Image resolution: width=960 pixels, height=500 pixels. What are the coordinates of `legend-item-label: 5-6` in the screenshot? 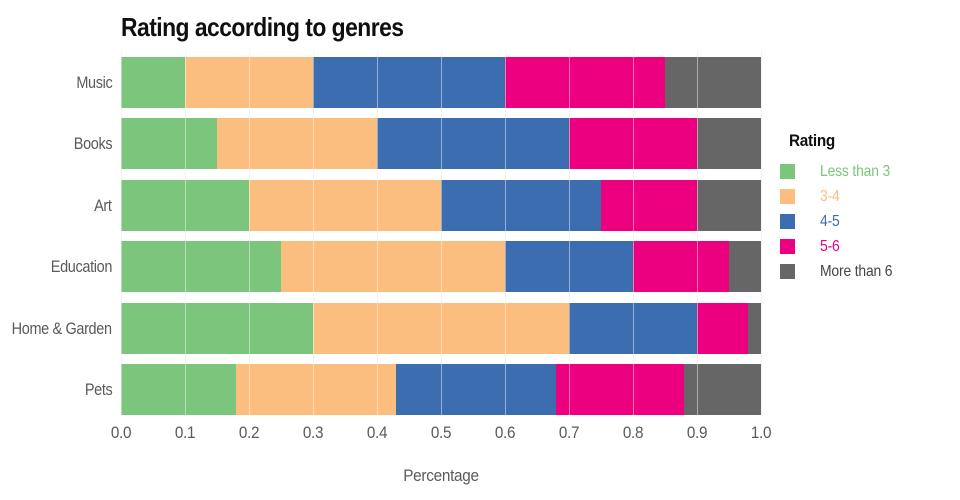 It's located at (830, 246).